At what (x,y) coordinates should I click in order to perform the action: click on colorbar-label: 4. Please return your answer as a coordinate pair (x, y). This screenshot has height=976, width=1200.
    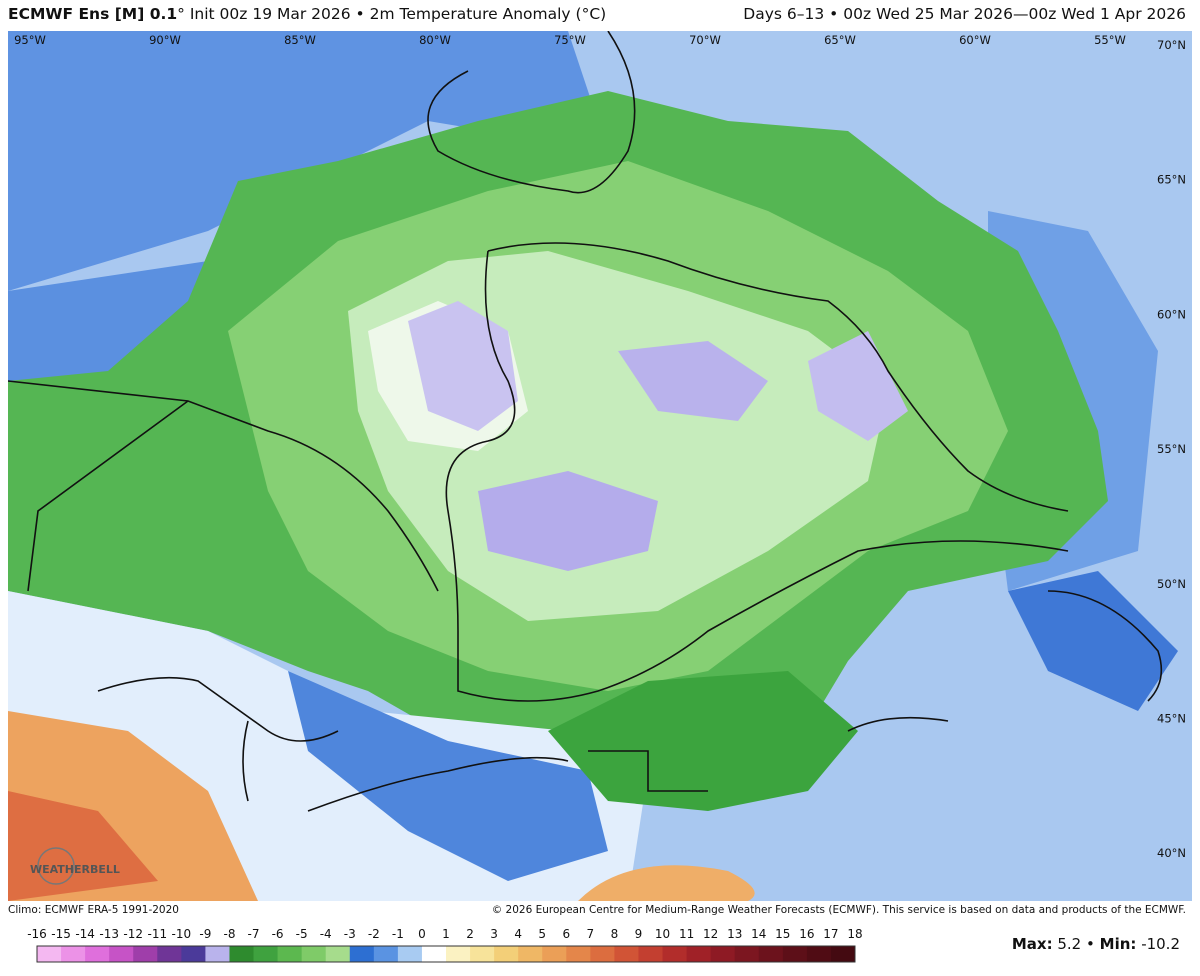
    Looking at the image, I should click on (518, 934).